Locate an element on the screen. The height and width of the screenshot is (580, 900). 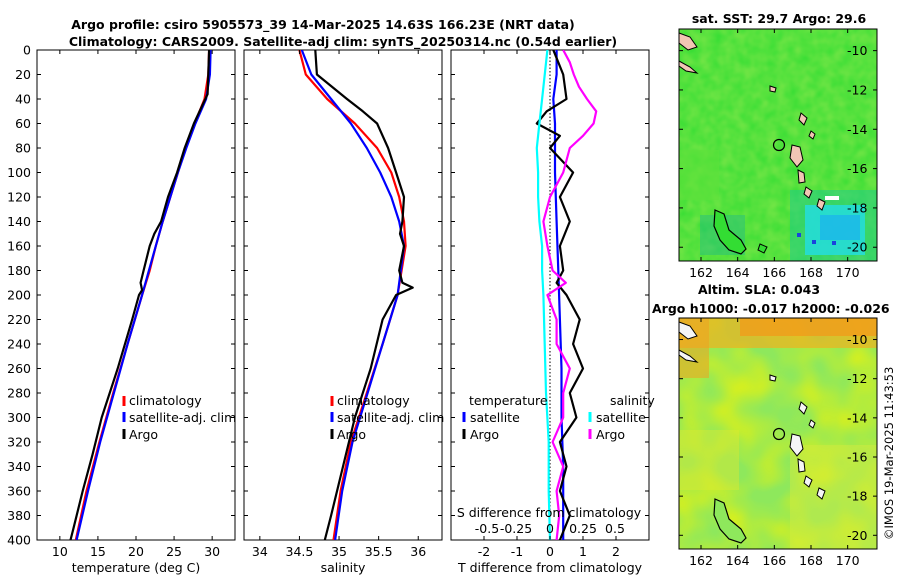
sla-map-title-line2: Argo h1000: -0.017 h2000: -0.026 is located at coordinates (771, 308).